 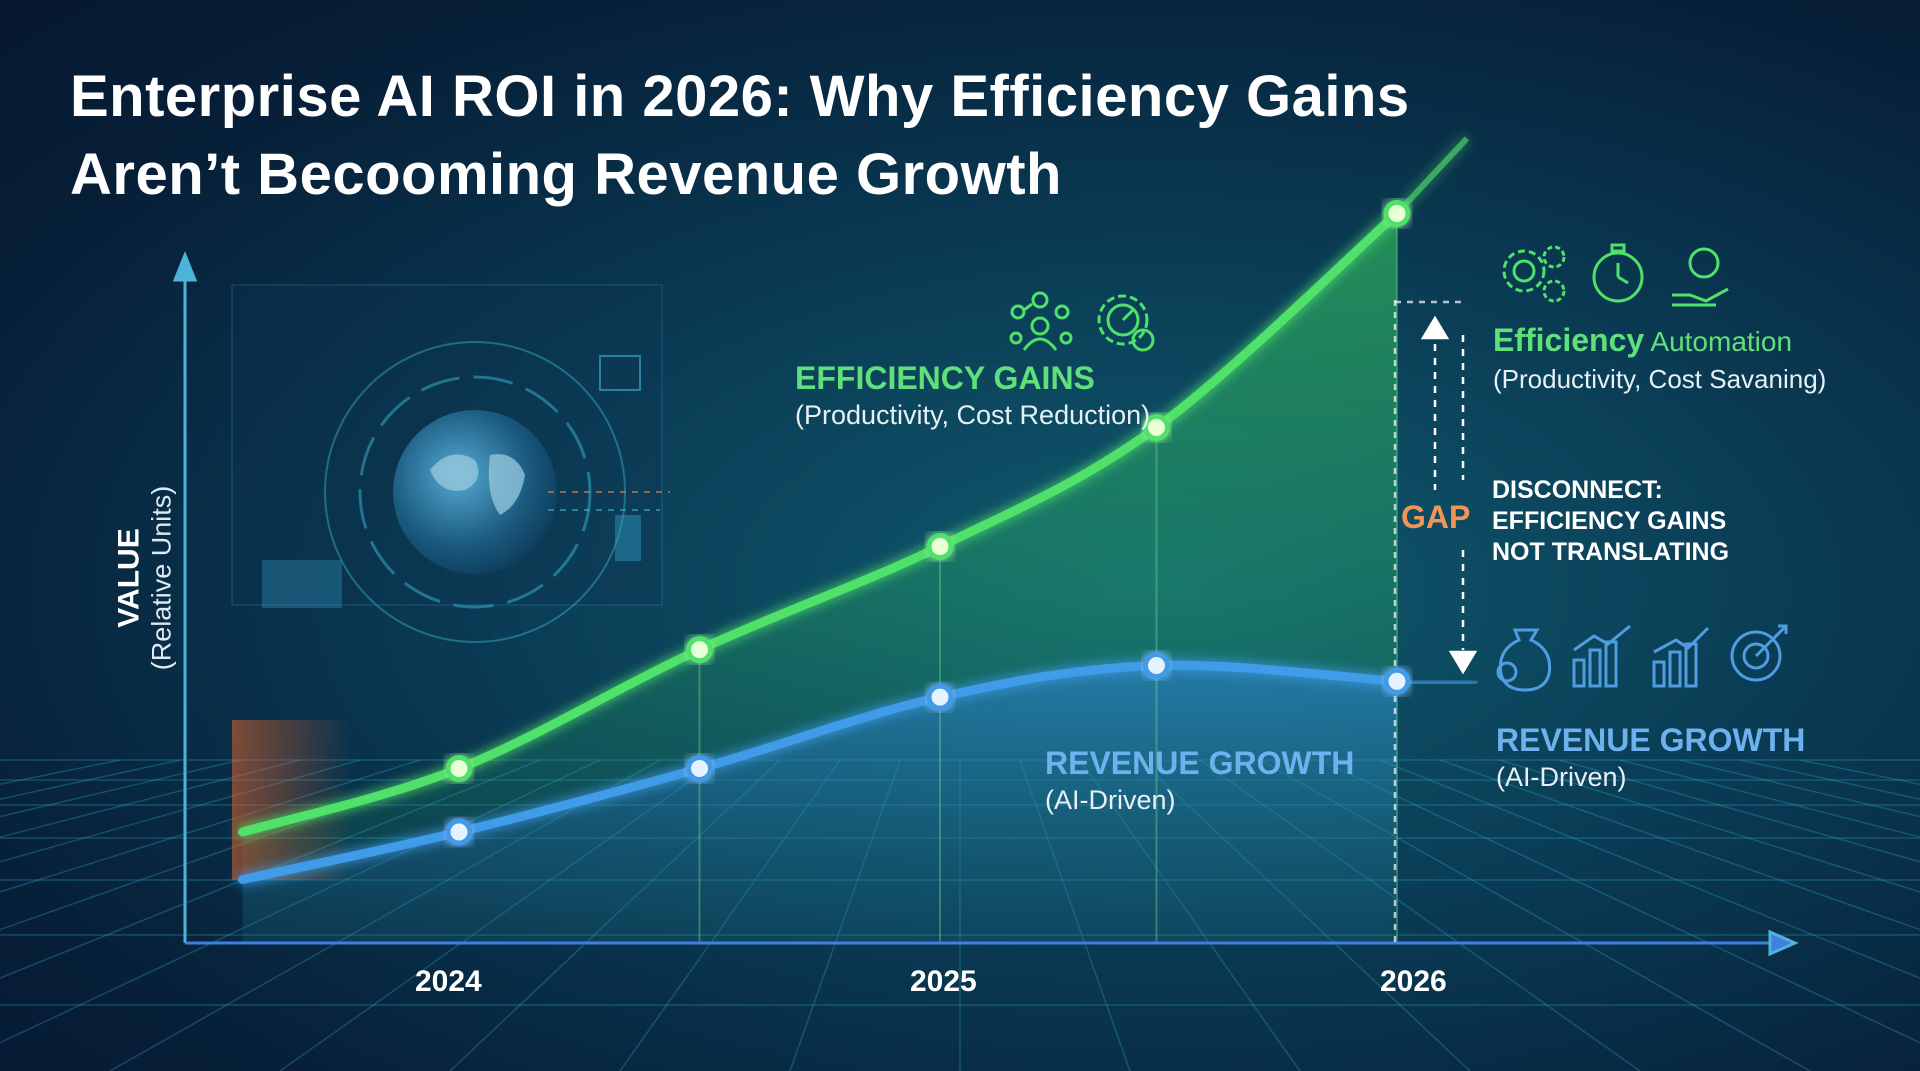 I want to click on team-network-icon, so click(x=1041, y=321).